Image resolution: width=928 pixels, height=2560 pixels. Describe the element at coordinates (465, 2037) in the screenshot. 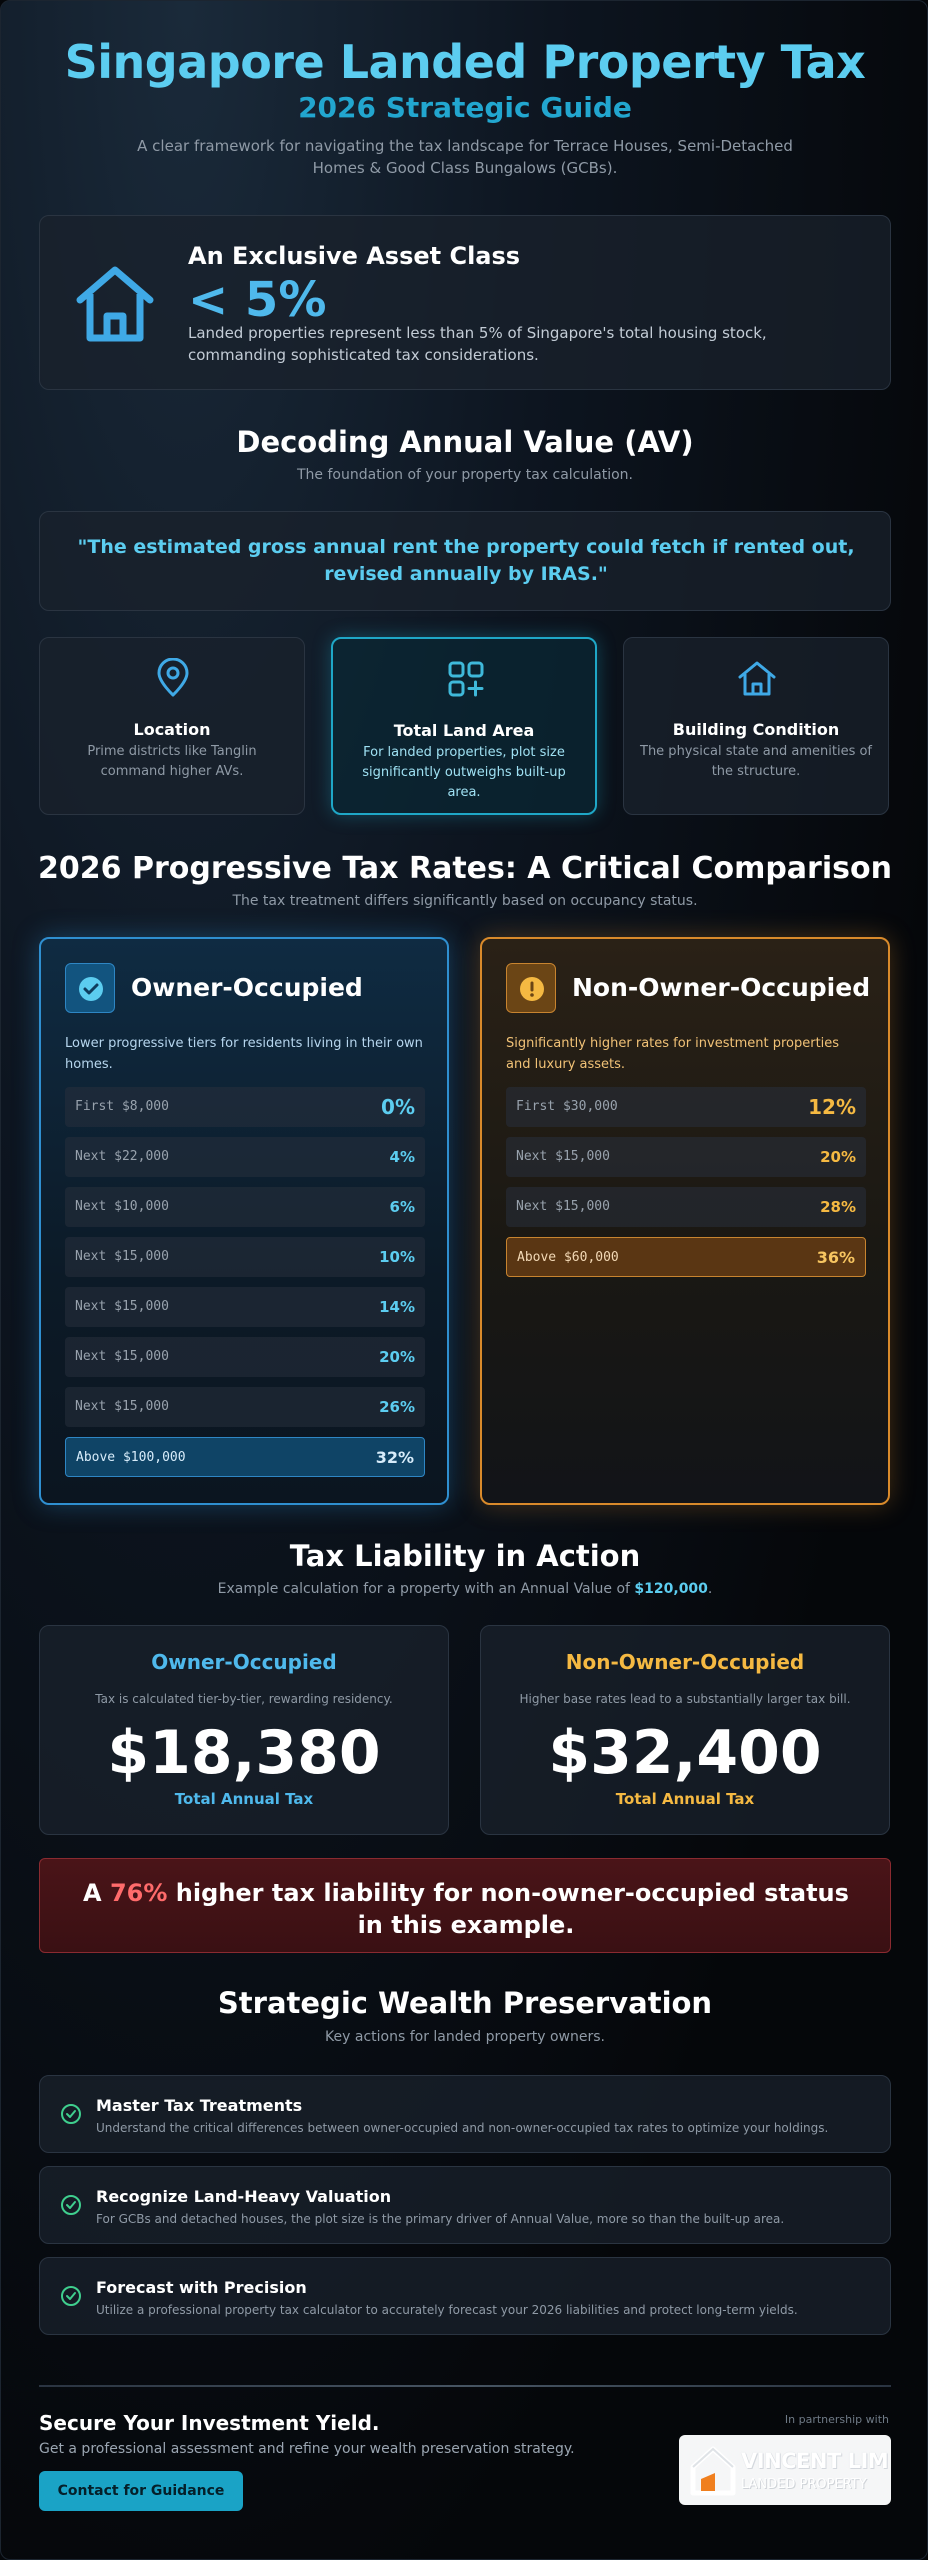

I see `strategy-section-subtitle: Key actions for landed property owners.` at that location.